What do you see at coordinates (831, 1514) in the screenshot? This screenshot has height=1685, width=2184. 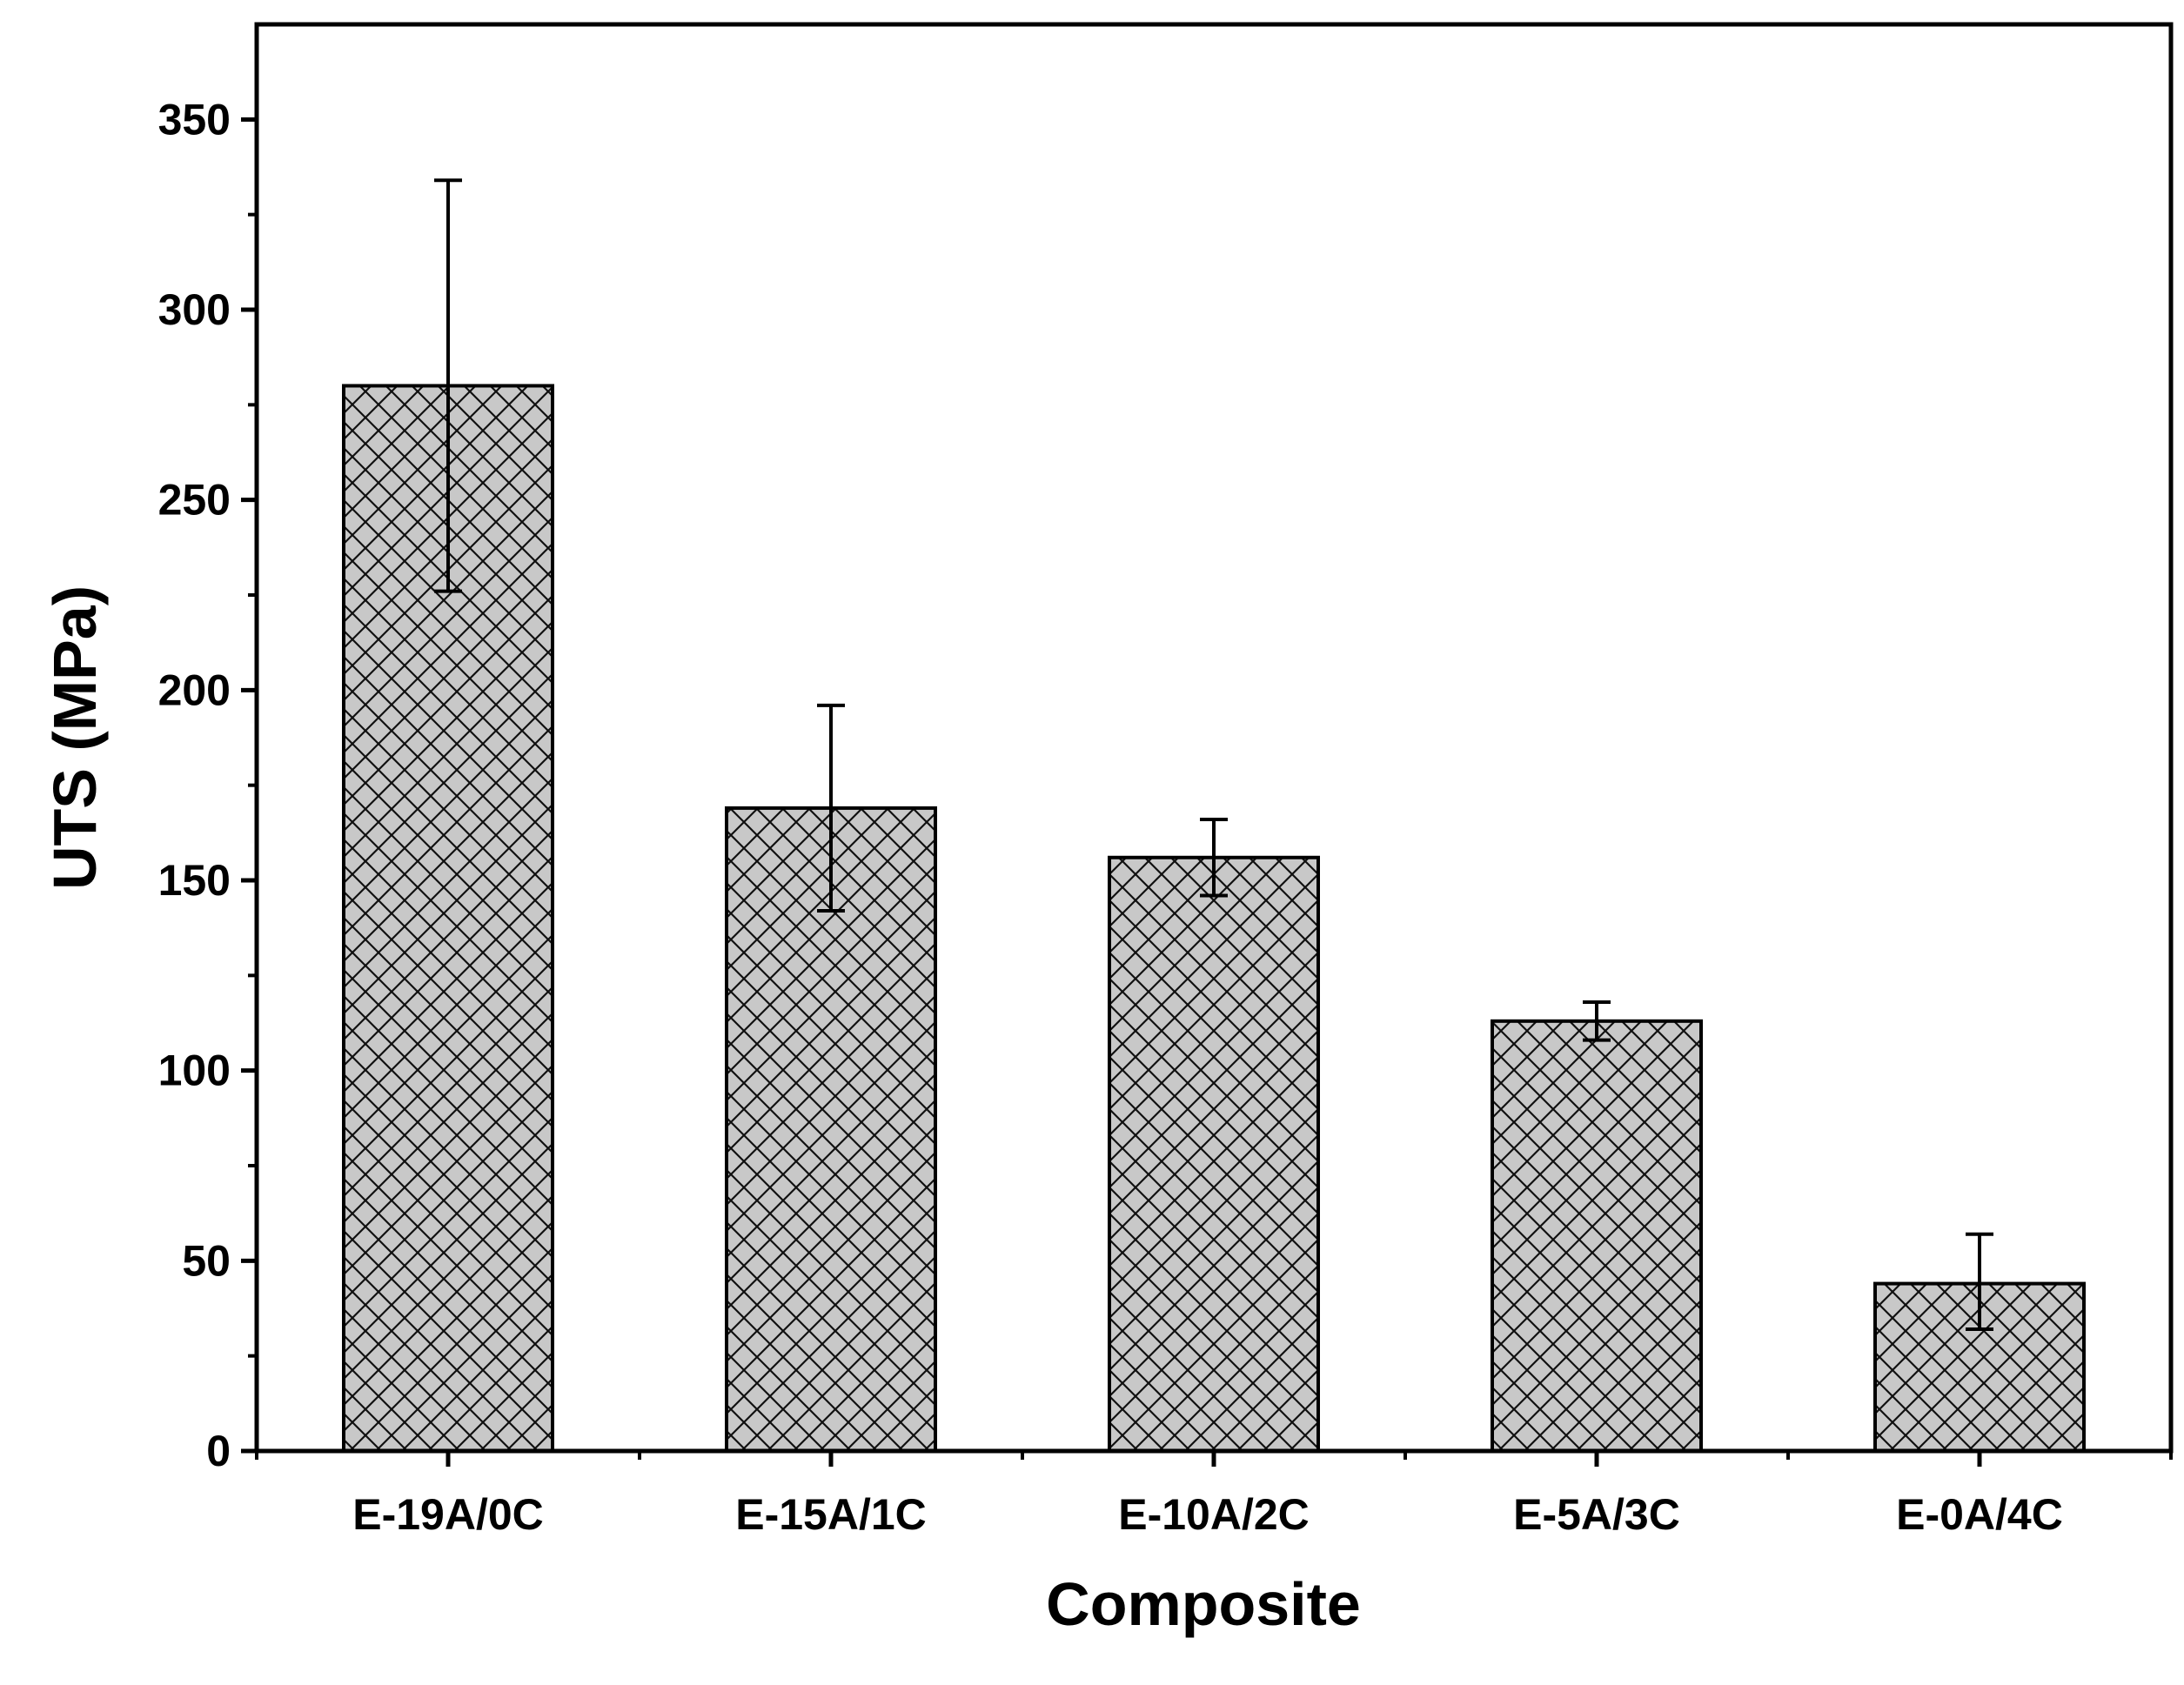 I see `x-tick-label: E-15A/1C` at bounding box center [831, 1514].